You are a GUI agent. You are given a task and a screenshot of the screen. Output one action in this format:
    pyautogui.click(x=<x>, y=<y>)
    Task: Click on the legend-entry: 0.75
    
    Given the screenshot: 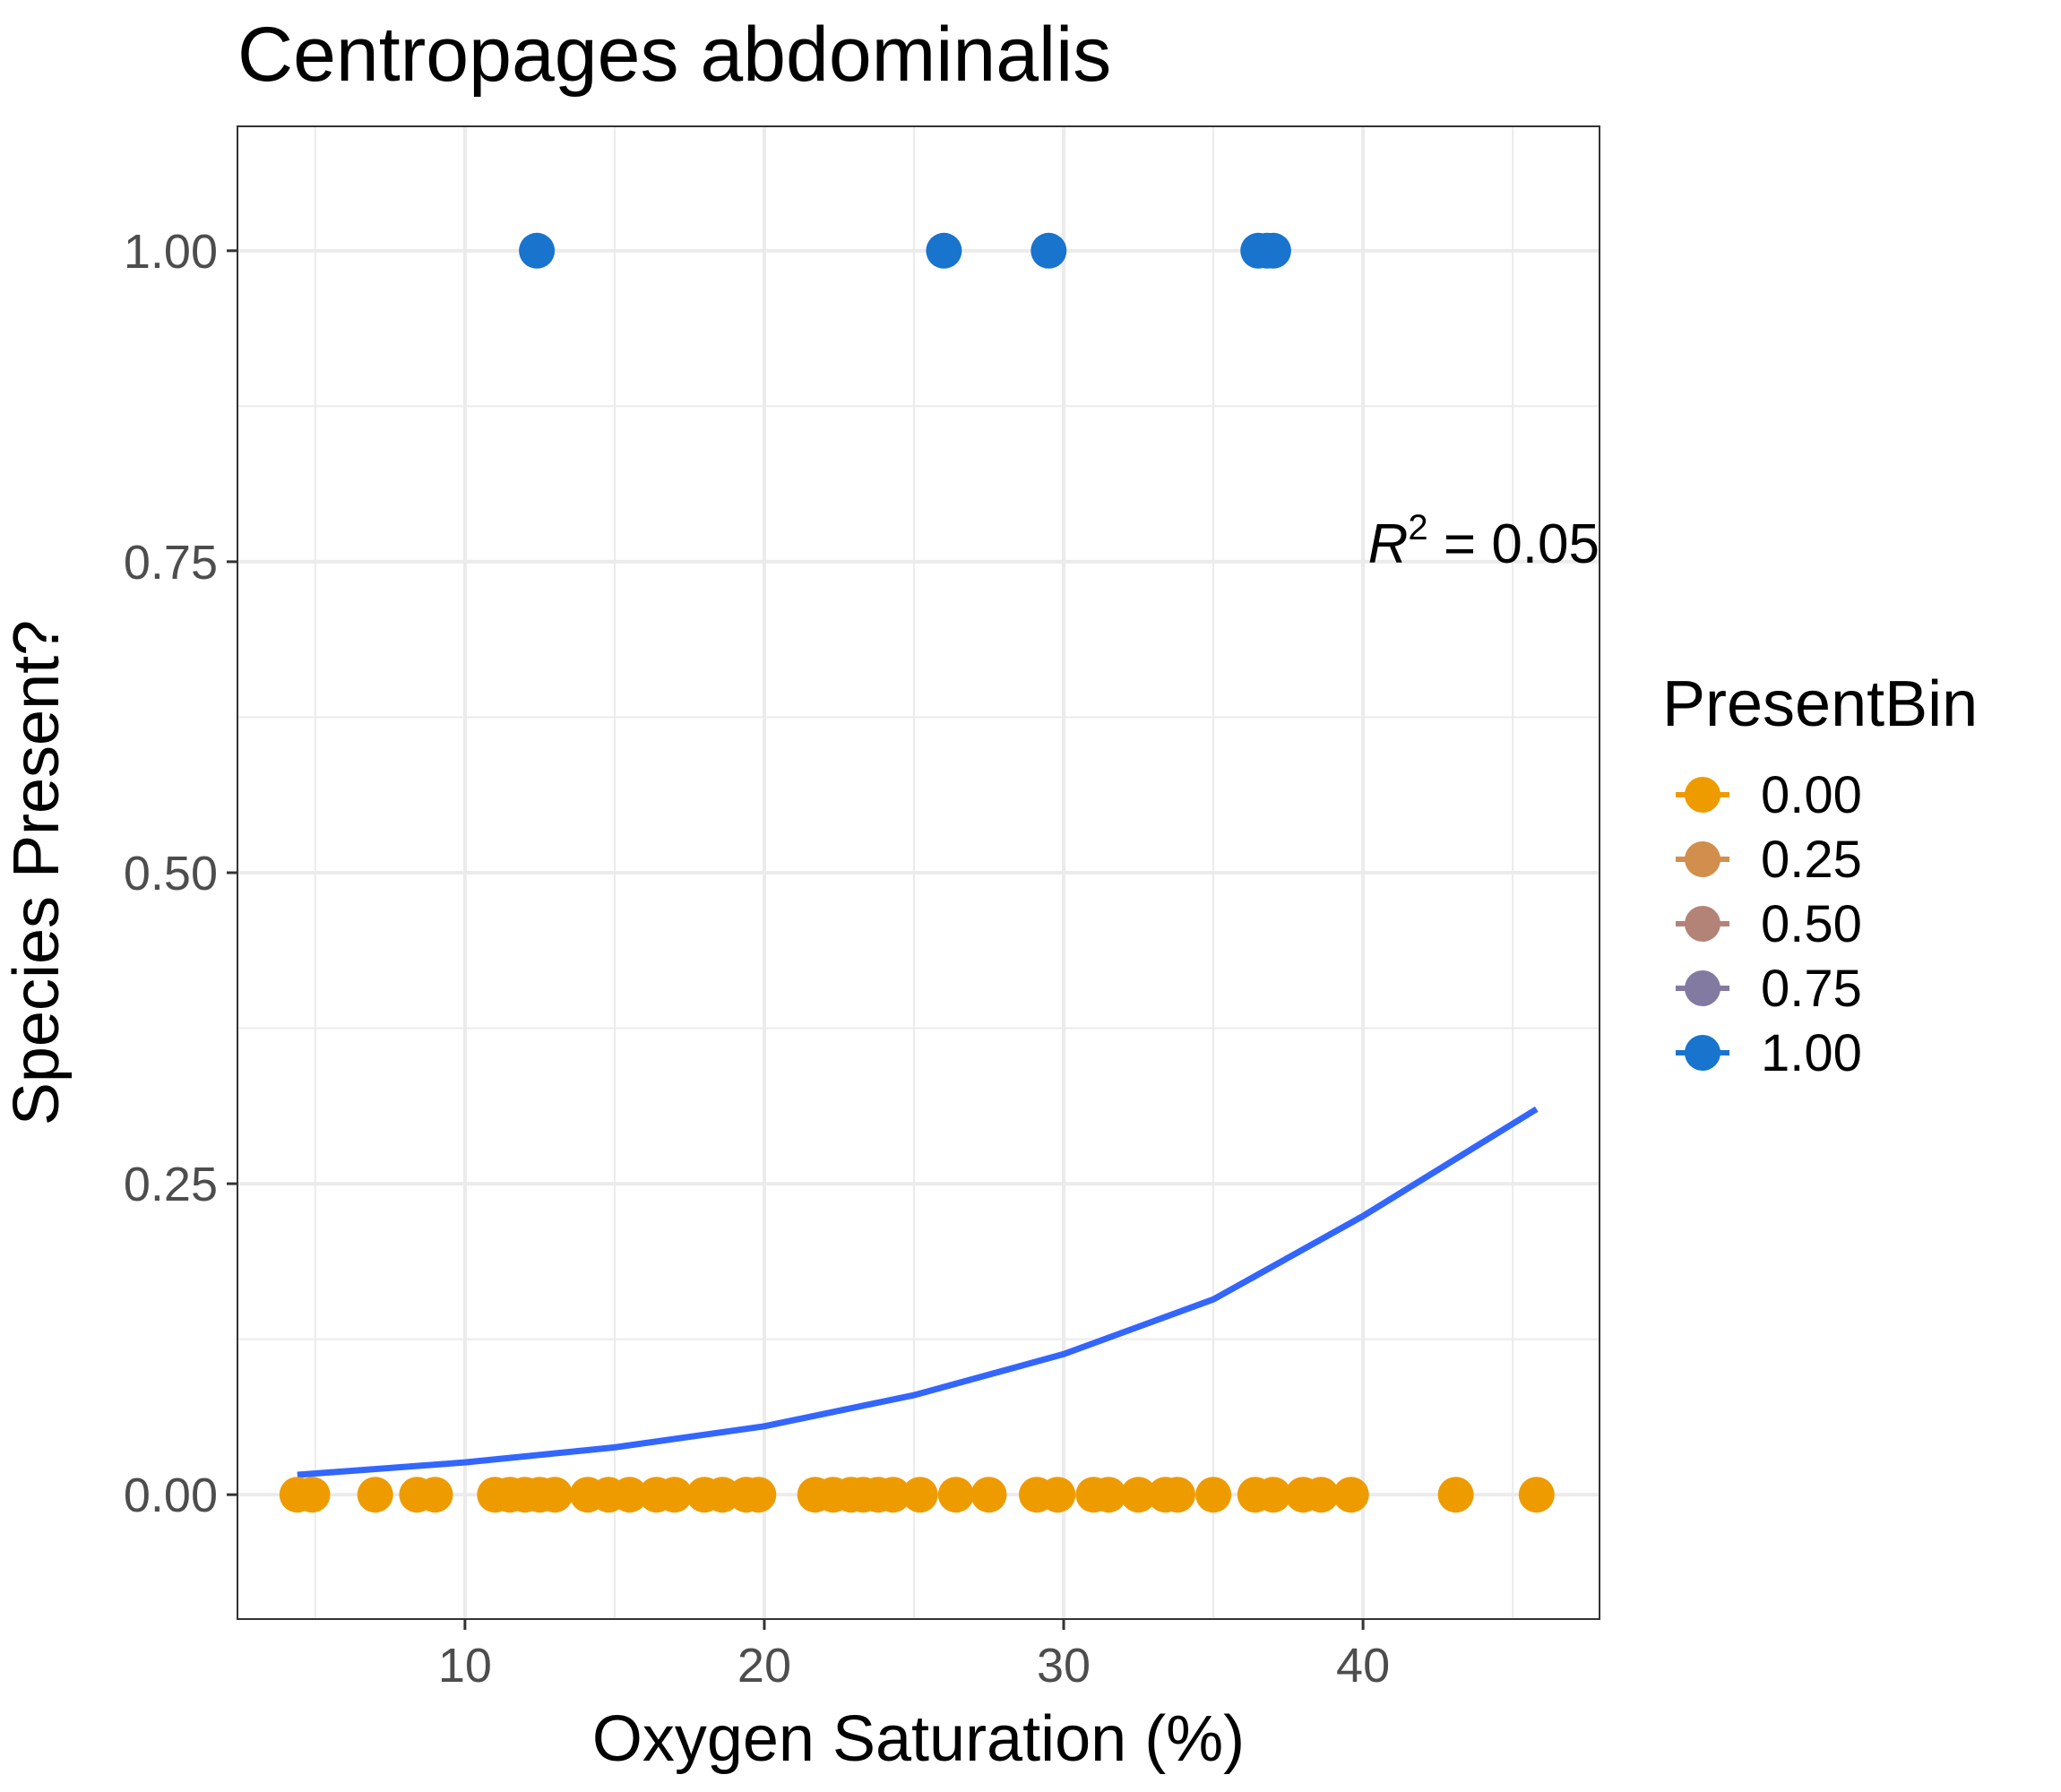 What is the action you would take?
    pyautogui.click(x=1769, y=989)
    